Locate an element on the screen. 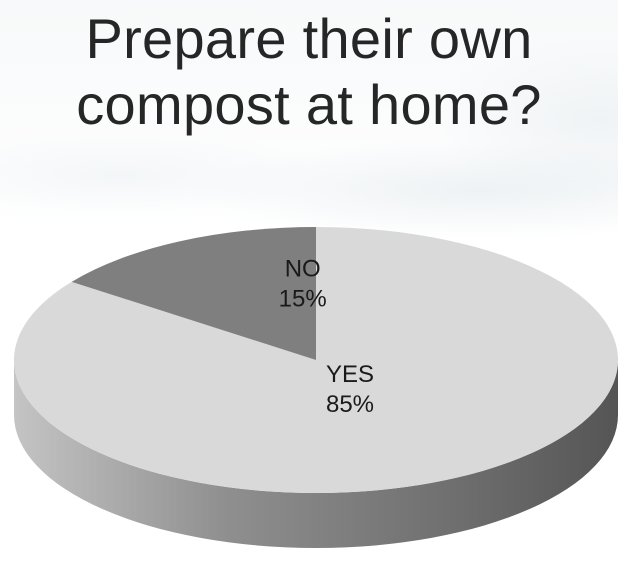  chart-title-line-1: Prepare their own is located at coordinates (309, 38).